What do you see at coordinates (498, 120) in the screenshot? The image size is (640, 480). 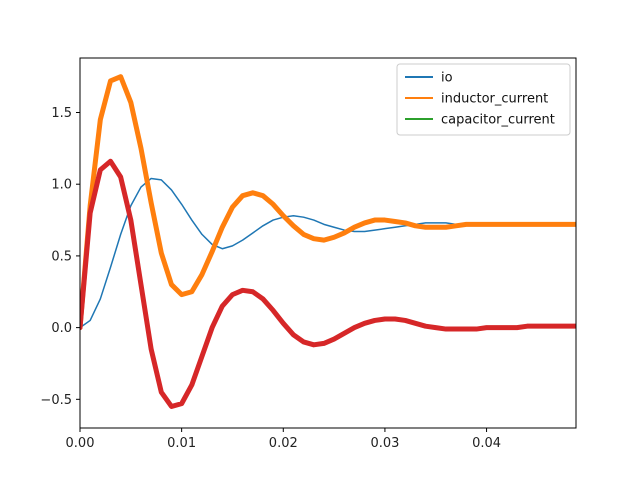 I see `legend-label-capacitor-current: capacitor_current` at bounding box center [498, 120].